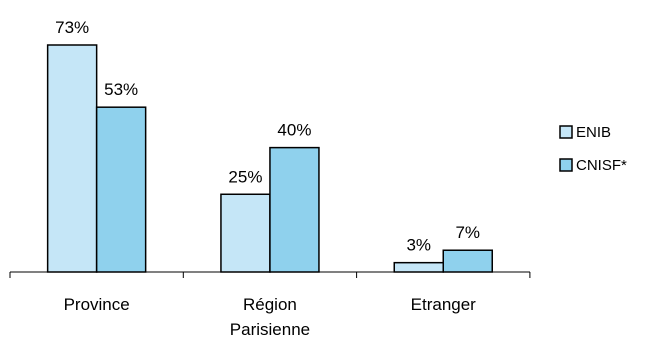 The width and height of the screenshot is (650, 341). Describe the element at coordinates (444, 304) in the screenshot. I see `category-label: Etranger` at that location.